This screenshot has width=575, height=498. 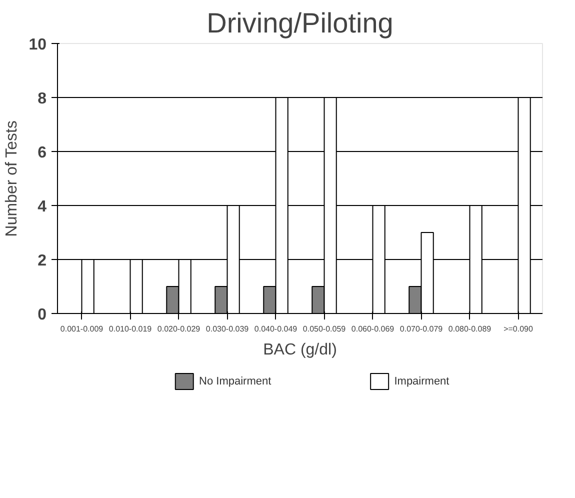 What do you see at coordinates (373, 329) in the screenshot?
I see `x-tick-label: 0.060-0.069` at bounding box center [373, 329].